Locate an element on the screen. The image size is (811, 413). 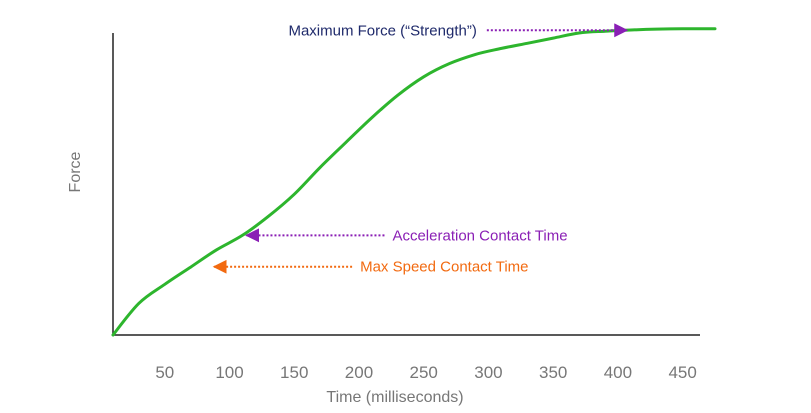
x-tick-label: 400 is located at coordinates (618, 372).